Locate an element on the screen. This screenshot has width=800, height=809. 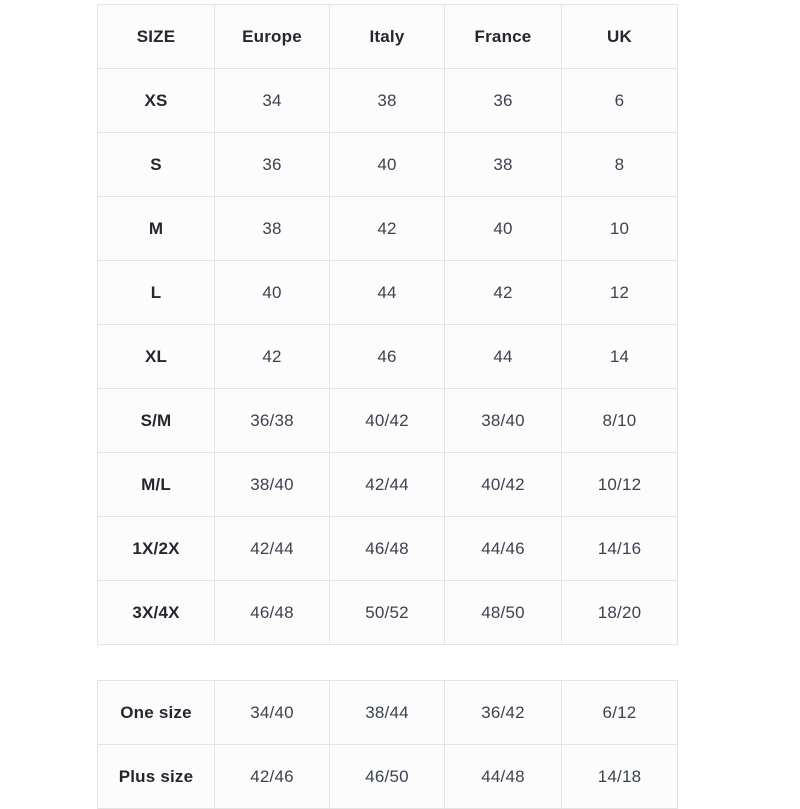
table-row: XS 34 38 36 6 is located at coordinates (387, 100).